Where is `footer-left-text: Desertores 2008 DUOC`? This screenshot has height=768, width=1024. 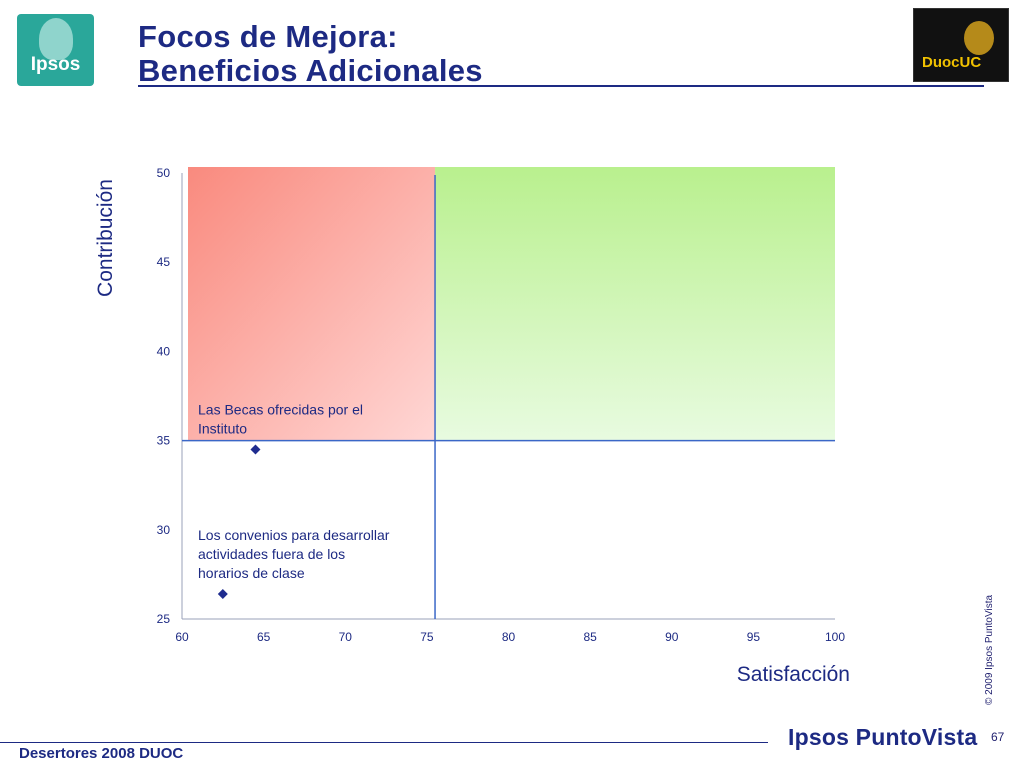 footer-left-text: Desertores 2008 DUOC is located at coordinates (101, 753).